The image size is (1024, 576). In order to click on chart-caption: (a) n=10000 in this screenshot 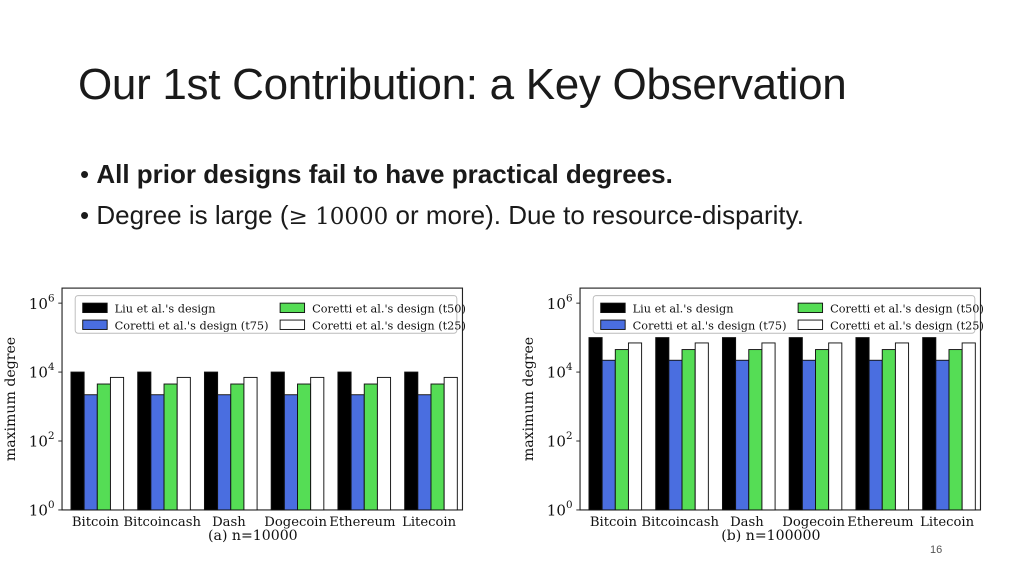, I will do `click(253, 536)`.